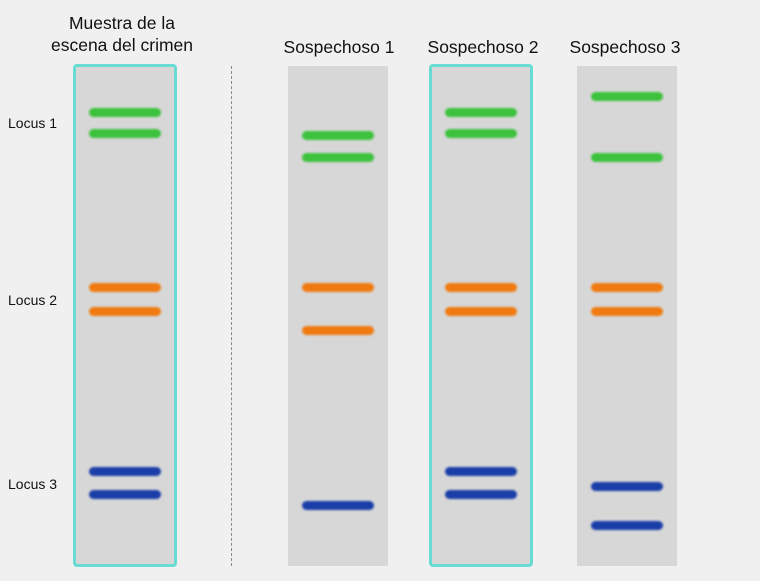  What do you see at coordinates (122, 34) in the screenshot?
I see `crime-scene-title: Muestra de la escena del crimen` at bounding box center [122, 34].